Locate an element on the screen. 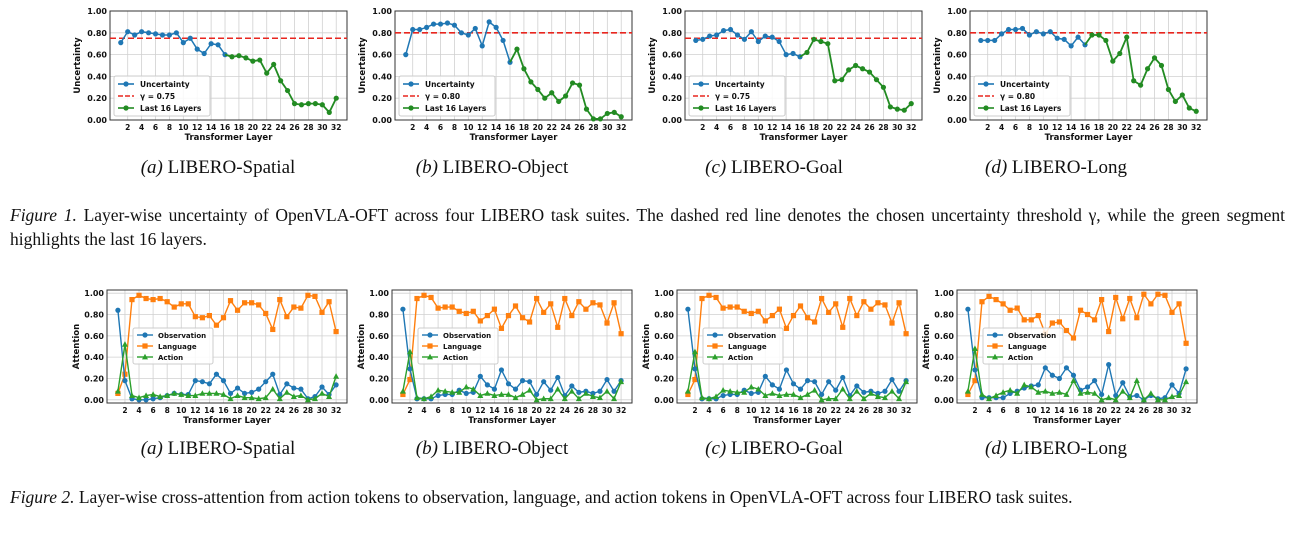 Image resolution: width=1295 pixels, height=539 pixels. subcaption-1c: (c) LIBERO-Goal is located at coordinates (774, 168).